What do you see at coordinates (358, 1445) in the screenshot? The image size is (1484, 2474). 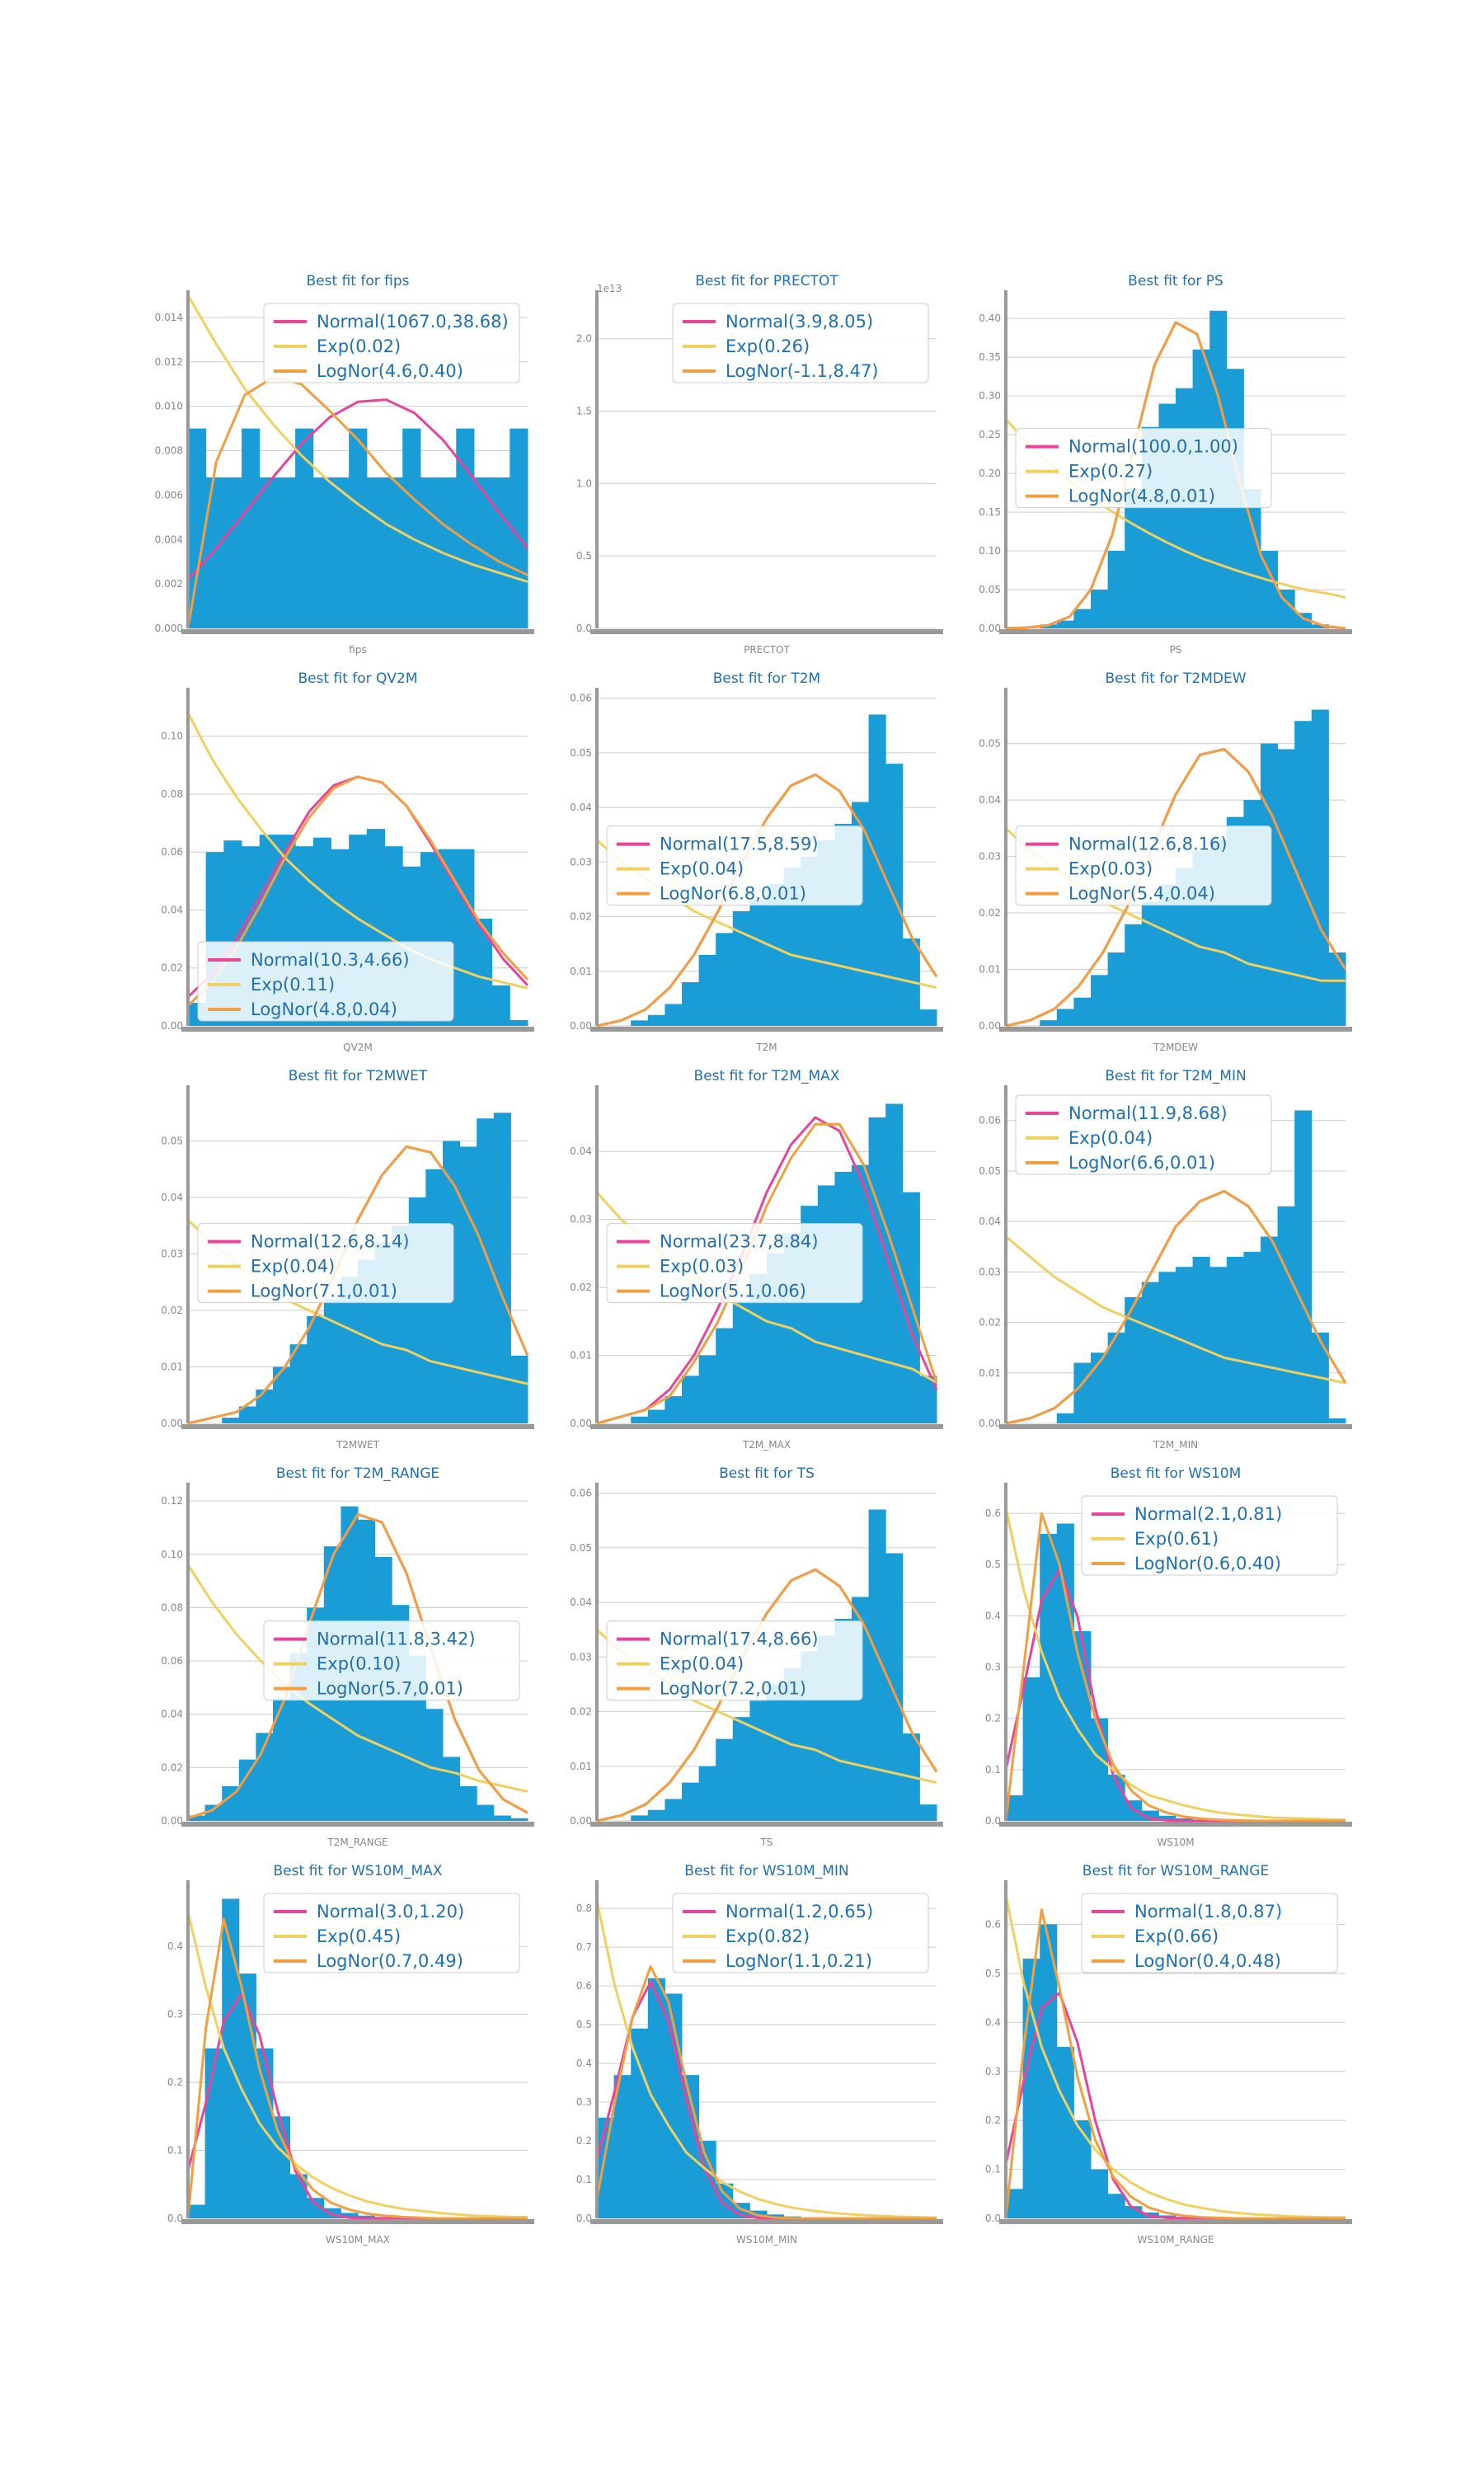 I see `x-axis-label: T2MWET` at bounding box center [358, 1445].